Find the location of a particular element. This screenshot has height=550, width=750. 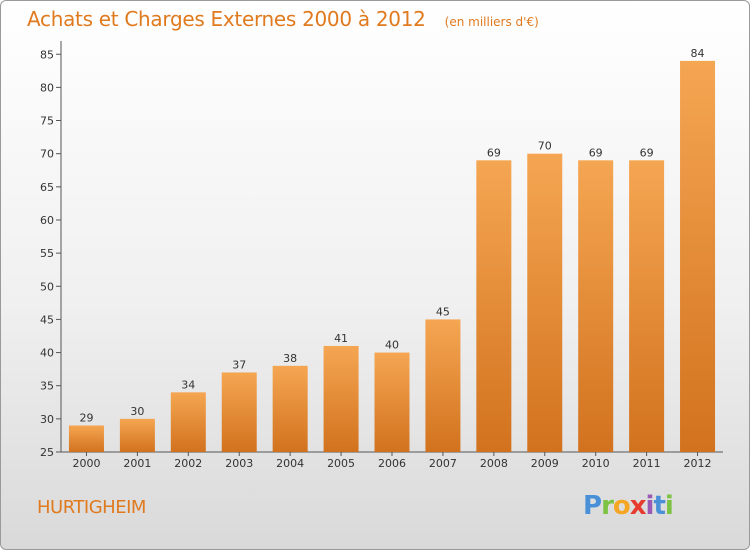

y-tick-label: 45 is located at coordinates (47, 319).